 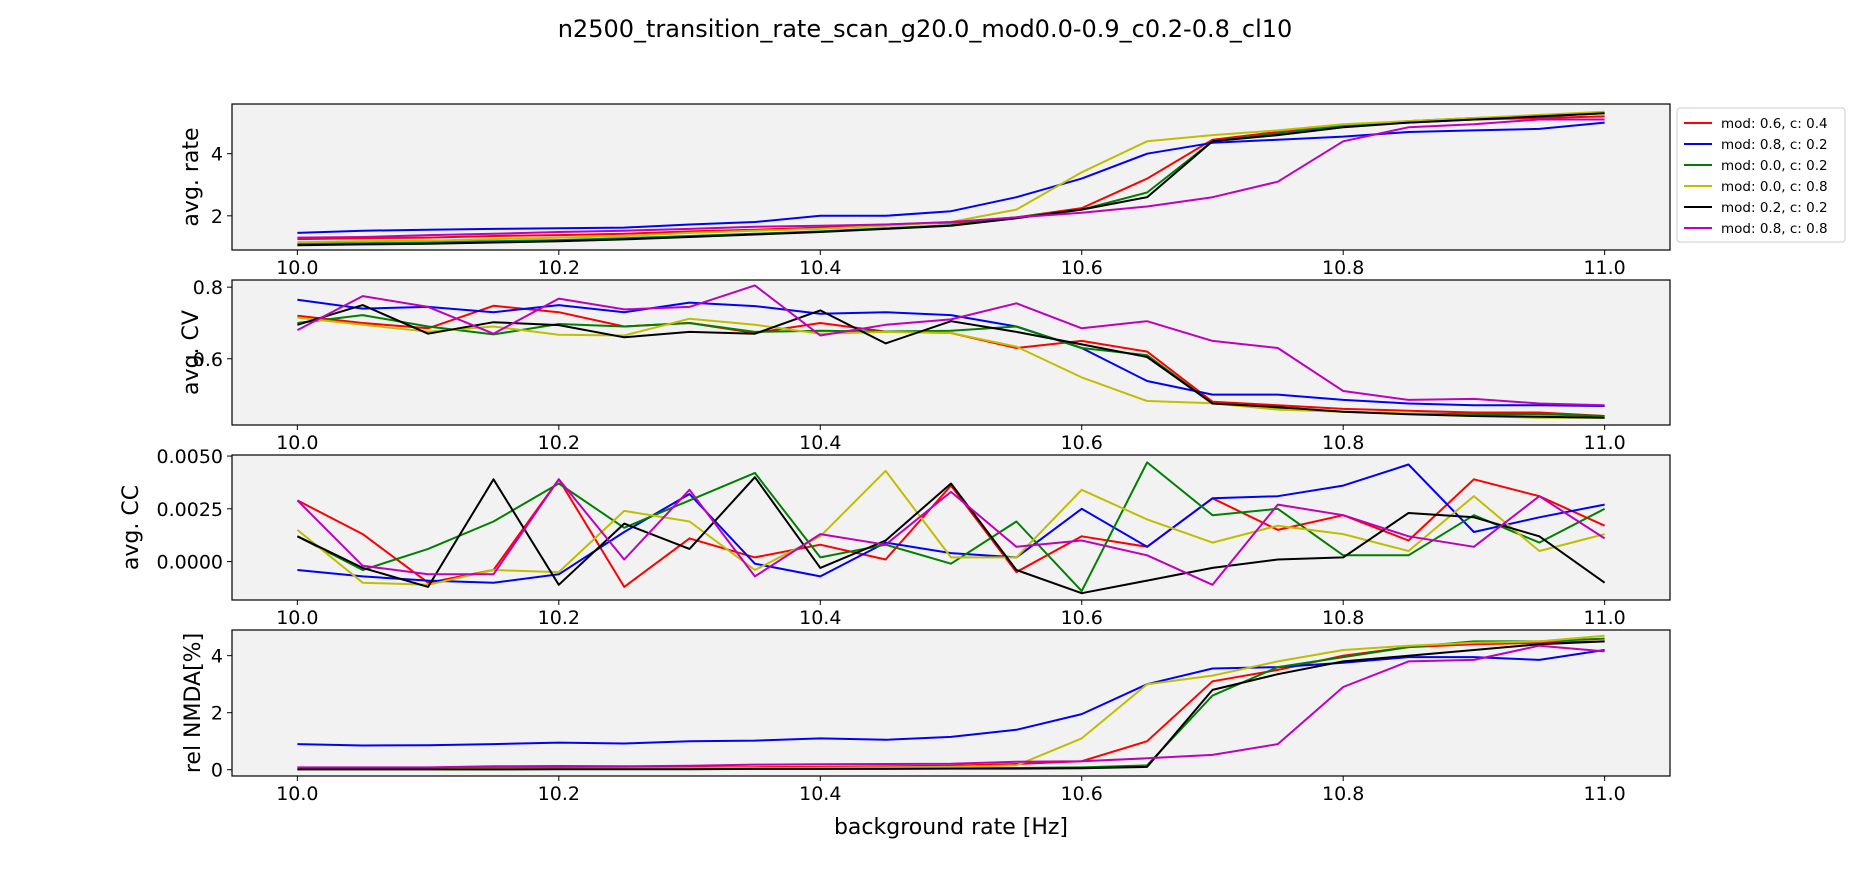 I want to click on y-tick-label: 0.8, so click(x=208, y=288).